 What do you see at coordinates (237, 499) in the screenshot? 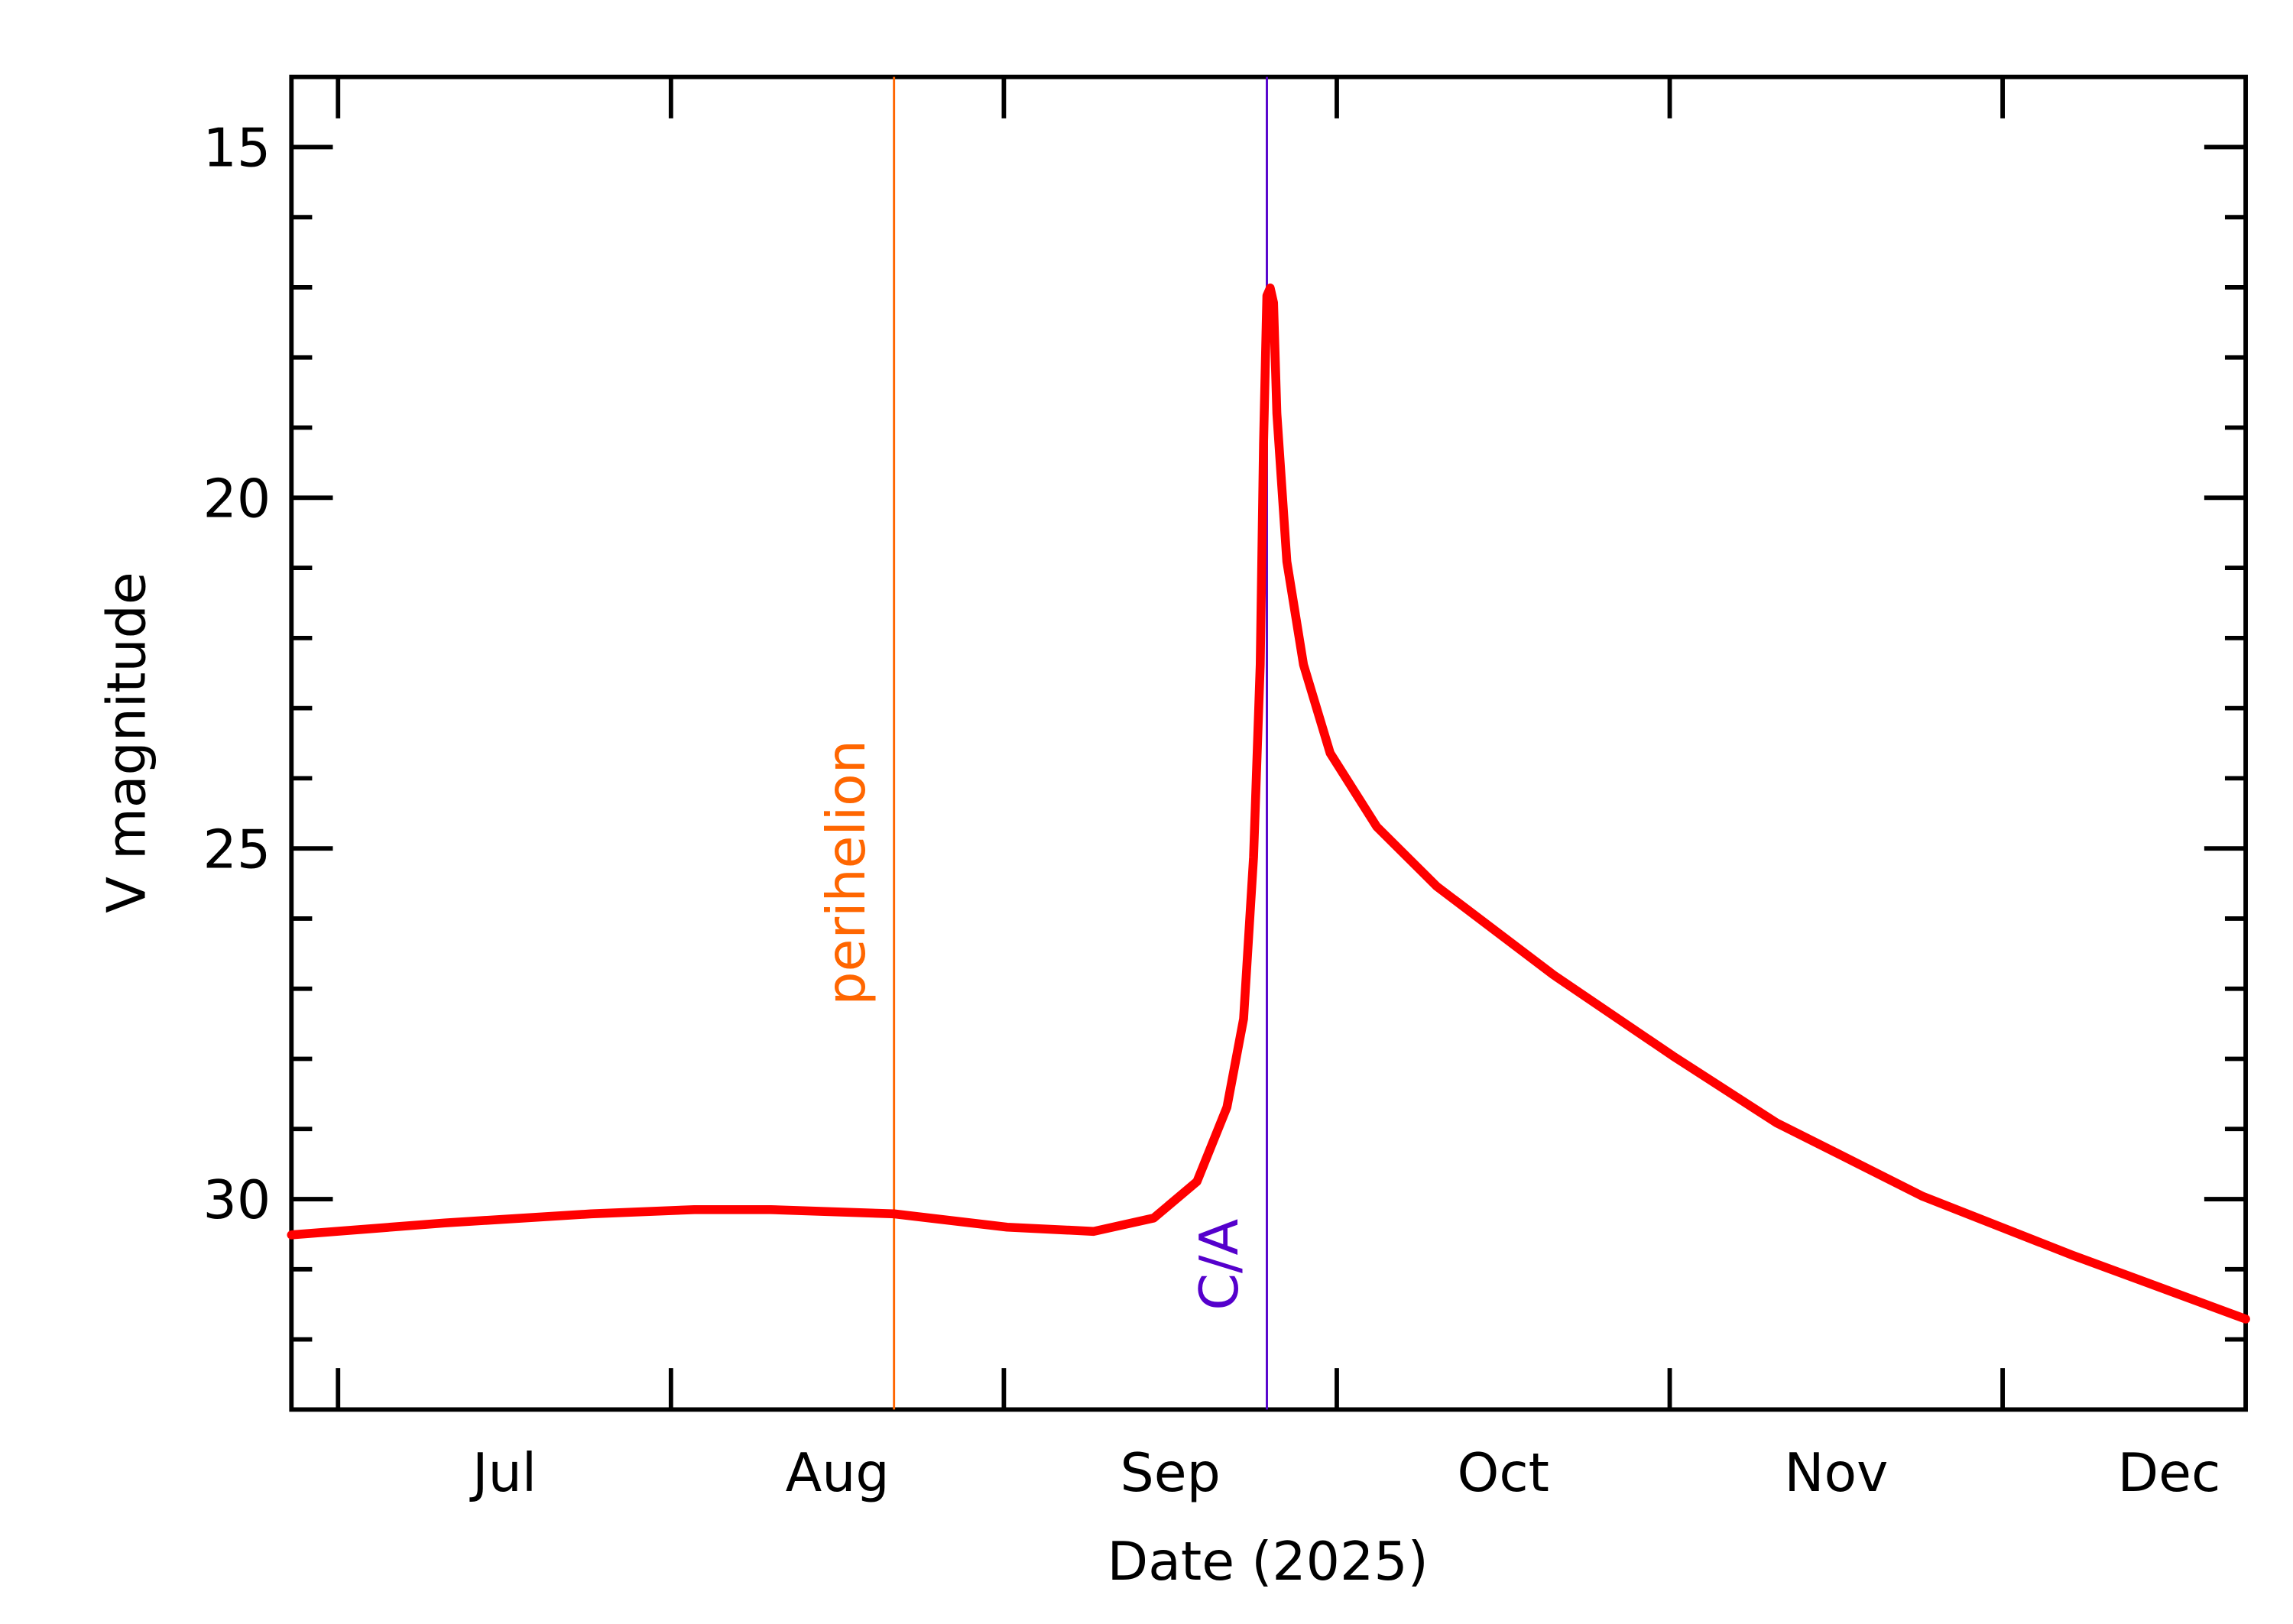
I see `y-tick-label: 20` at bounding box center [237, 499].